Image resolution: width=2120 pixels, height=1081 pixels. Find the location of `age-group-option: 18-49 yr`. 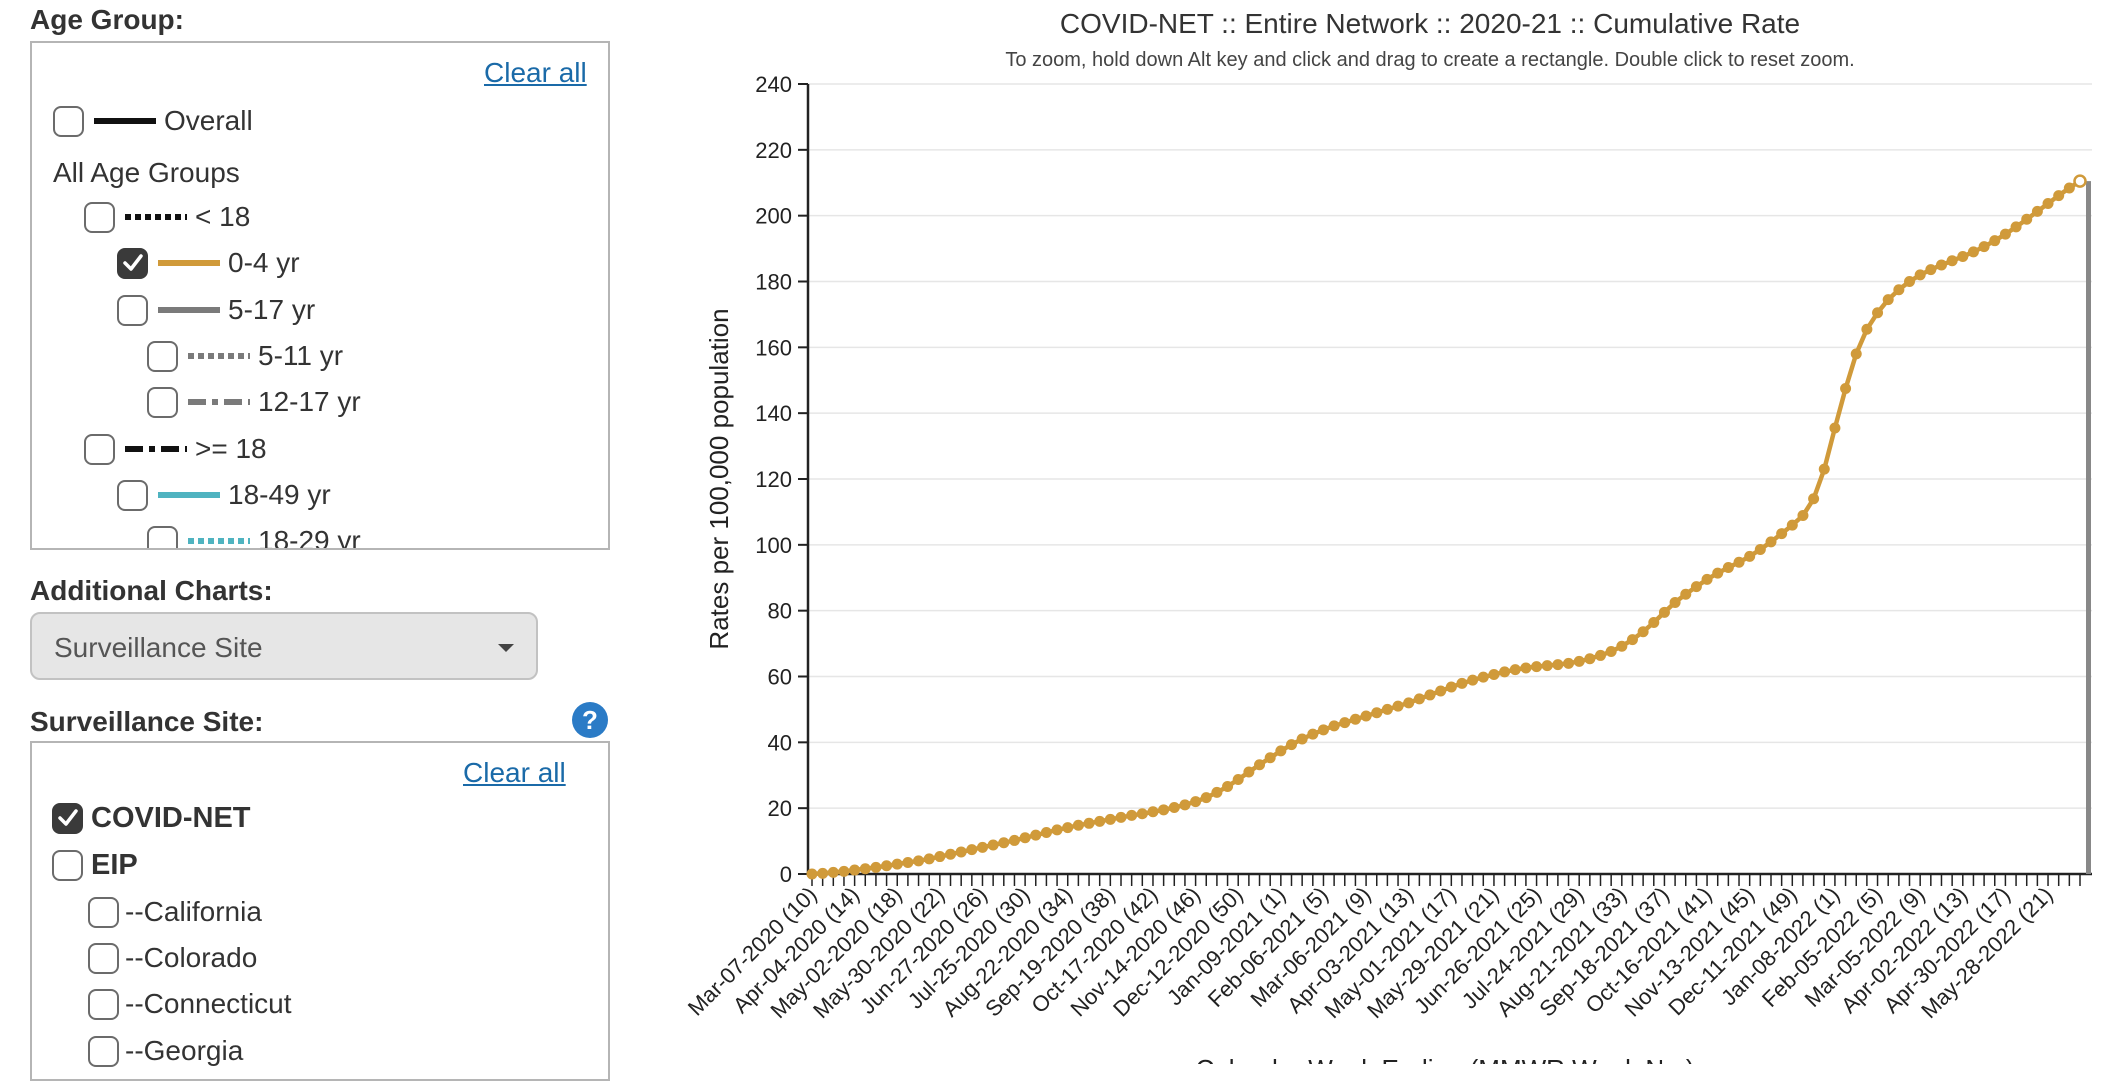

age-group-option: 18-49 yr is located at coordinates (224, 495).